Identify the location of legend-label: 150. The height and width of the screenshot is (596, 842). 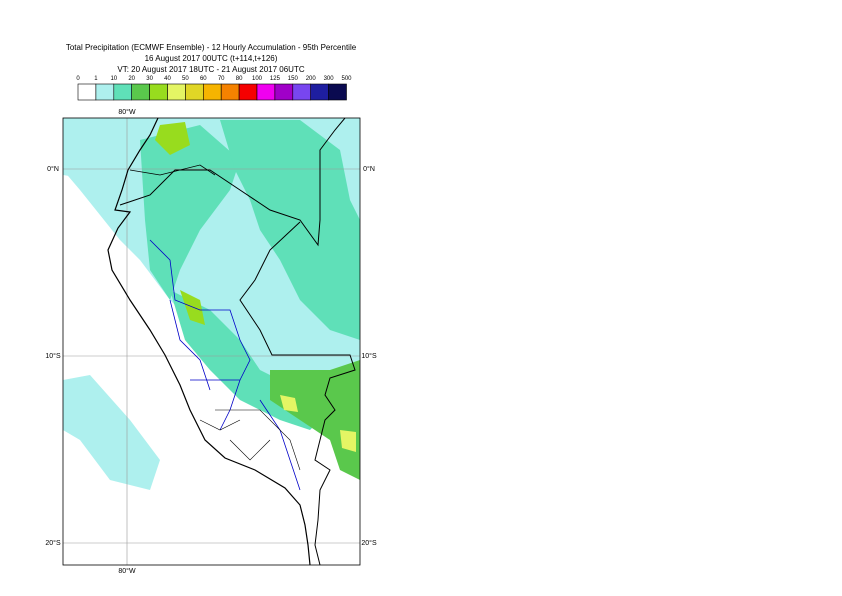
(293, 79).